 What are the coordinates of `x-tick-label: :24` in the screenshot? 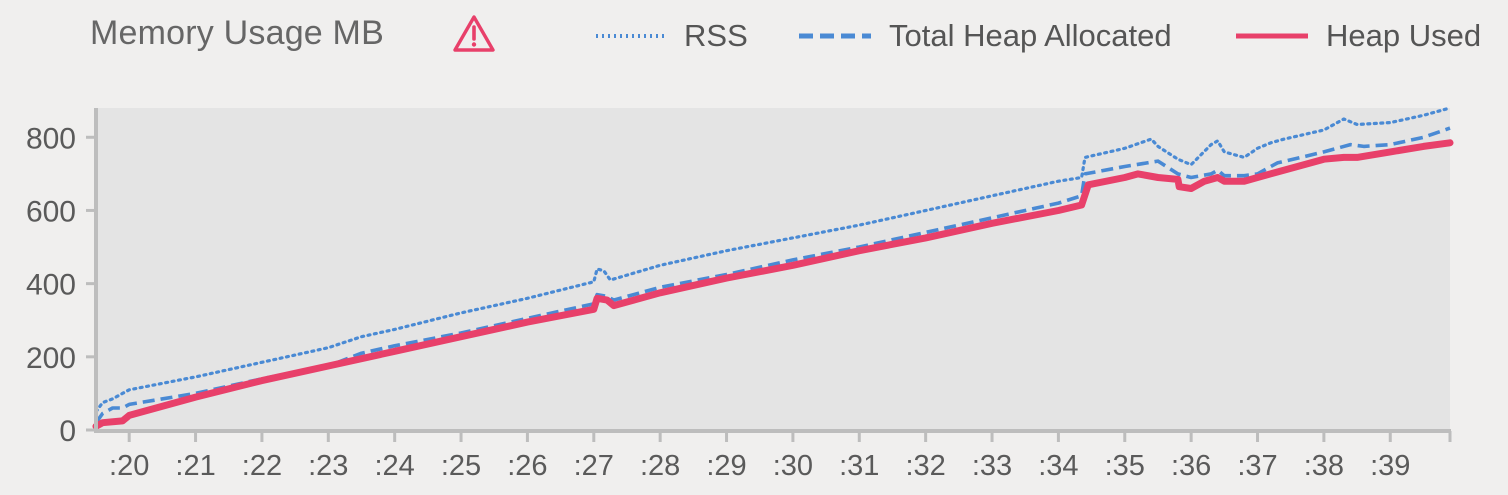 It's located at (395, 466).